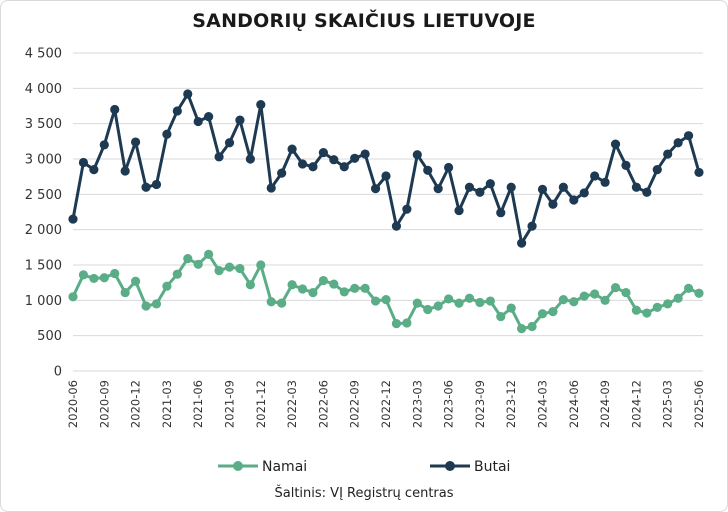  I want to click on x-tick-label: 2022-09, so click(355, 404).